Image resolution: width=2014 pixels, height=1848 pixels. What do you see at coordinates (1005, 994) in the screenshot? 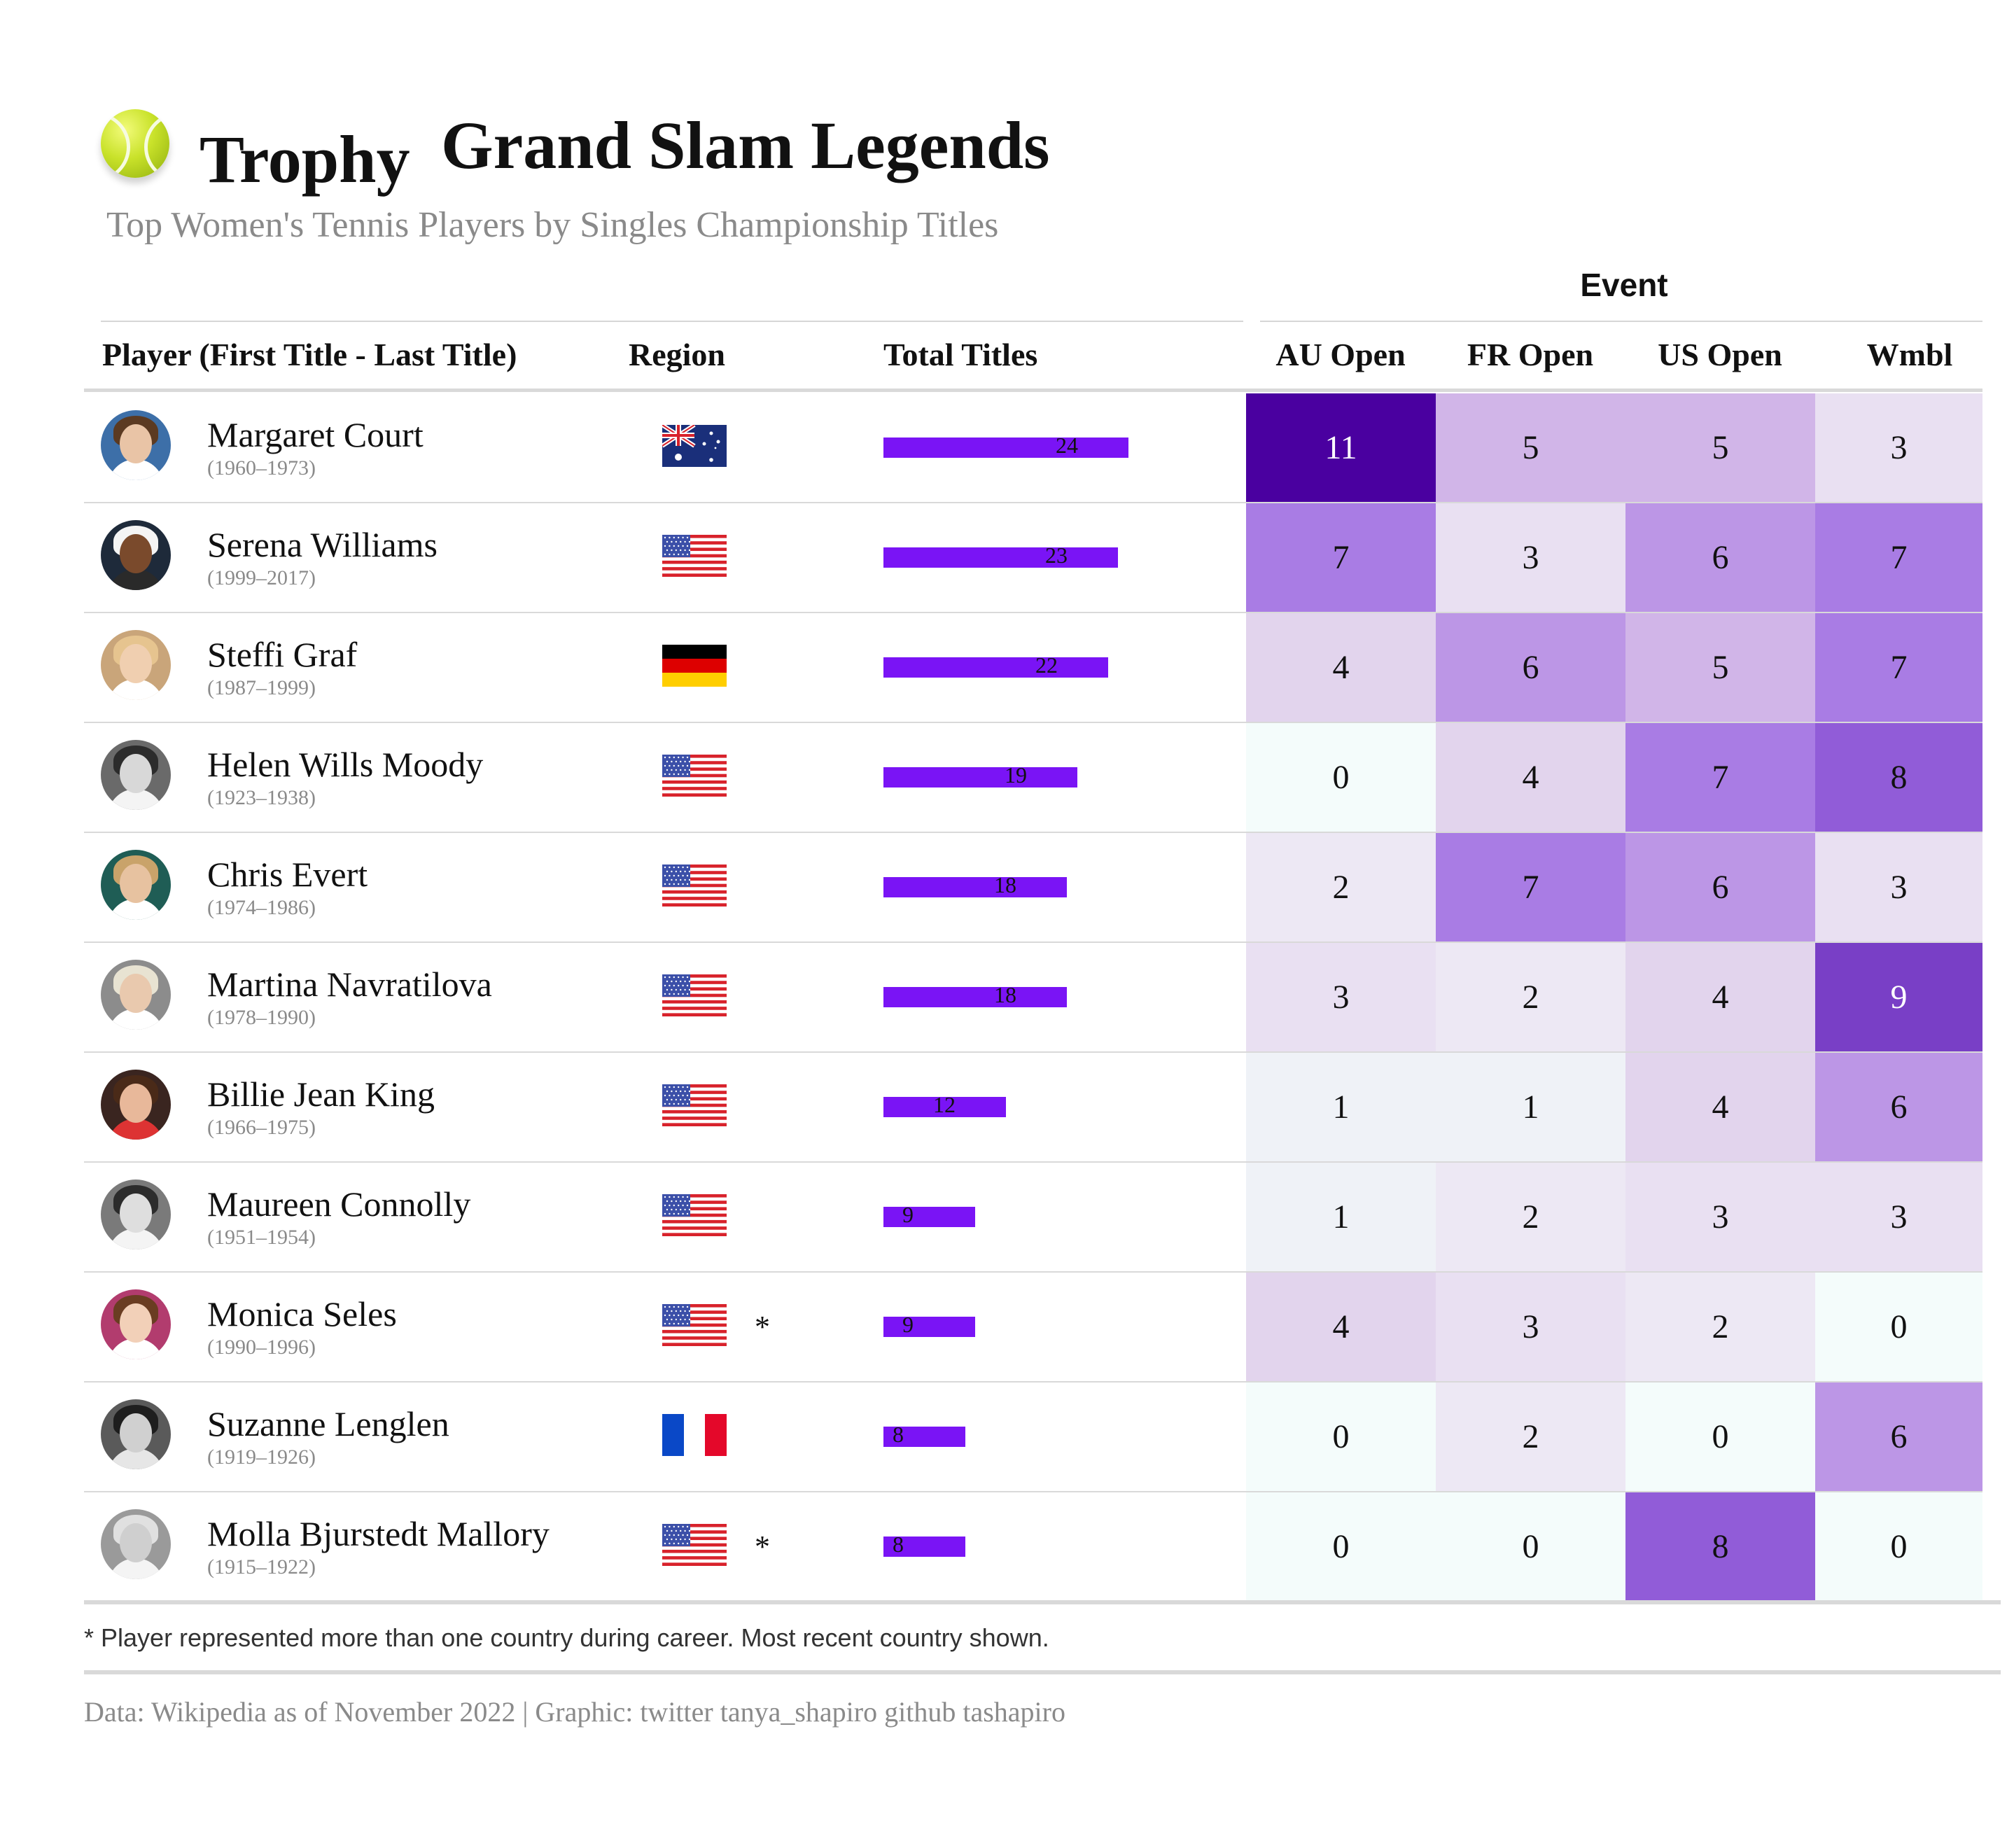
I see `total-titles-label: 18` at bounding box center [1005, 994].